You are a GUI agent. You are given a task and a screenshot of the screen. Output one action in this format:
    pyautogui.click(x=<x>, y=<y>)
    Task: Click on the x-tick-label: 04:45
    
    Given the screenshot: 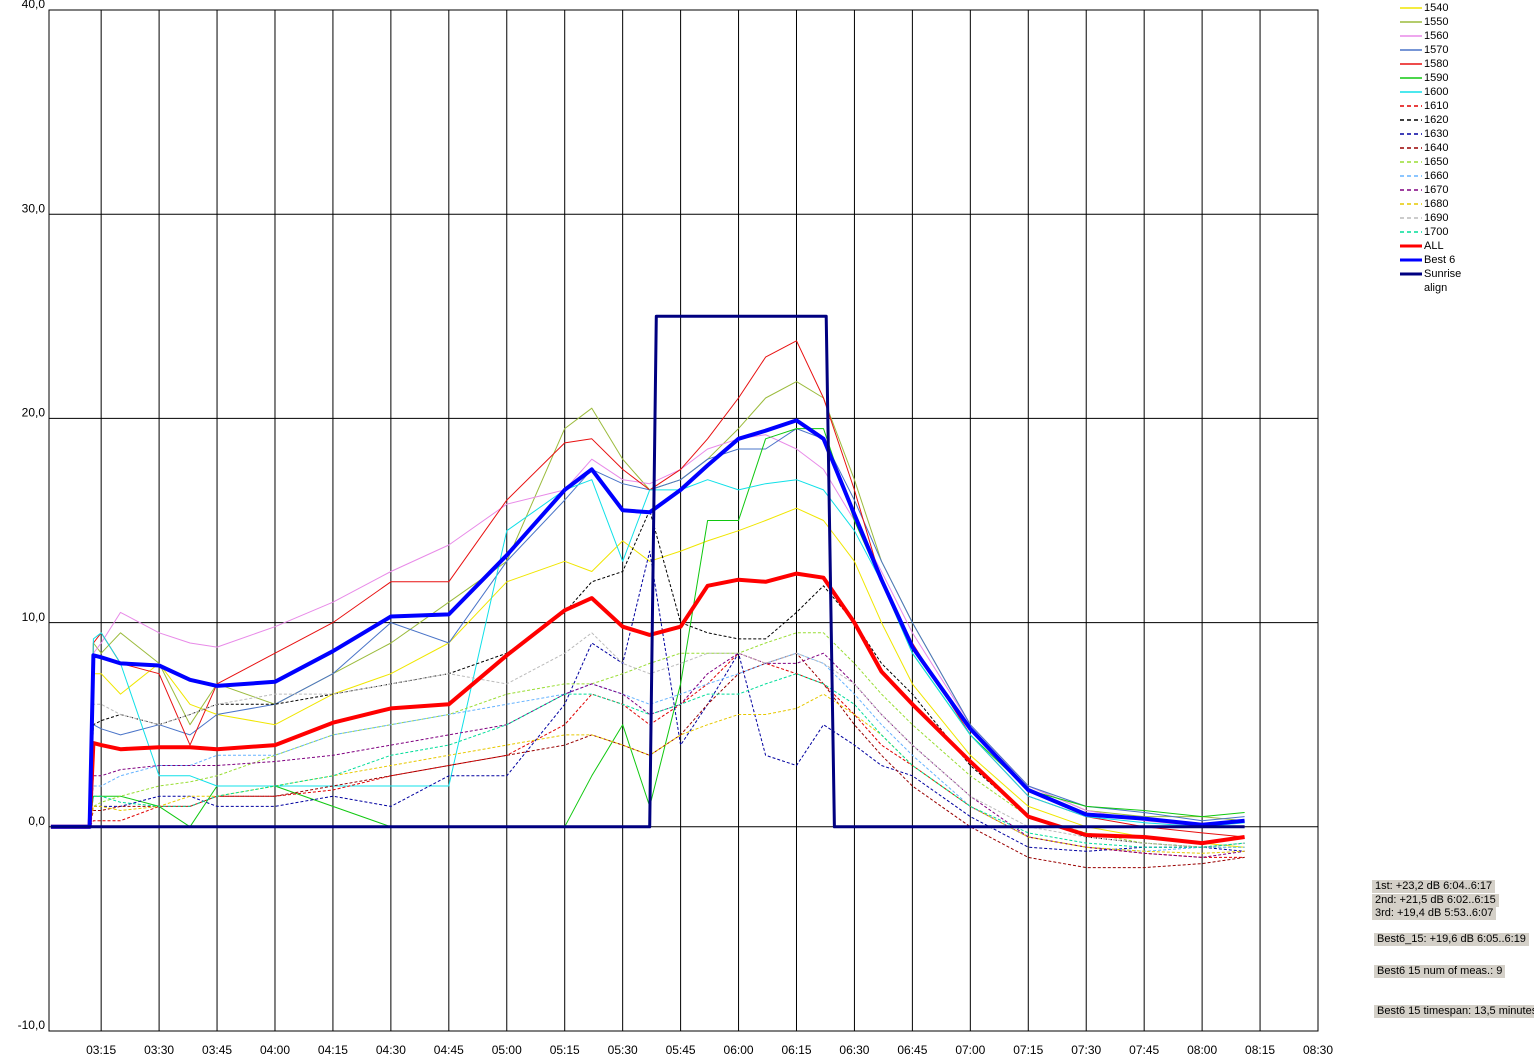 What is the action you would take?
    pyautogui.click(x=449, y=1050)
    